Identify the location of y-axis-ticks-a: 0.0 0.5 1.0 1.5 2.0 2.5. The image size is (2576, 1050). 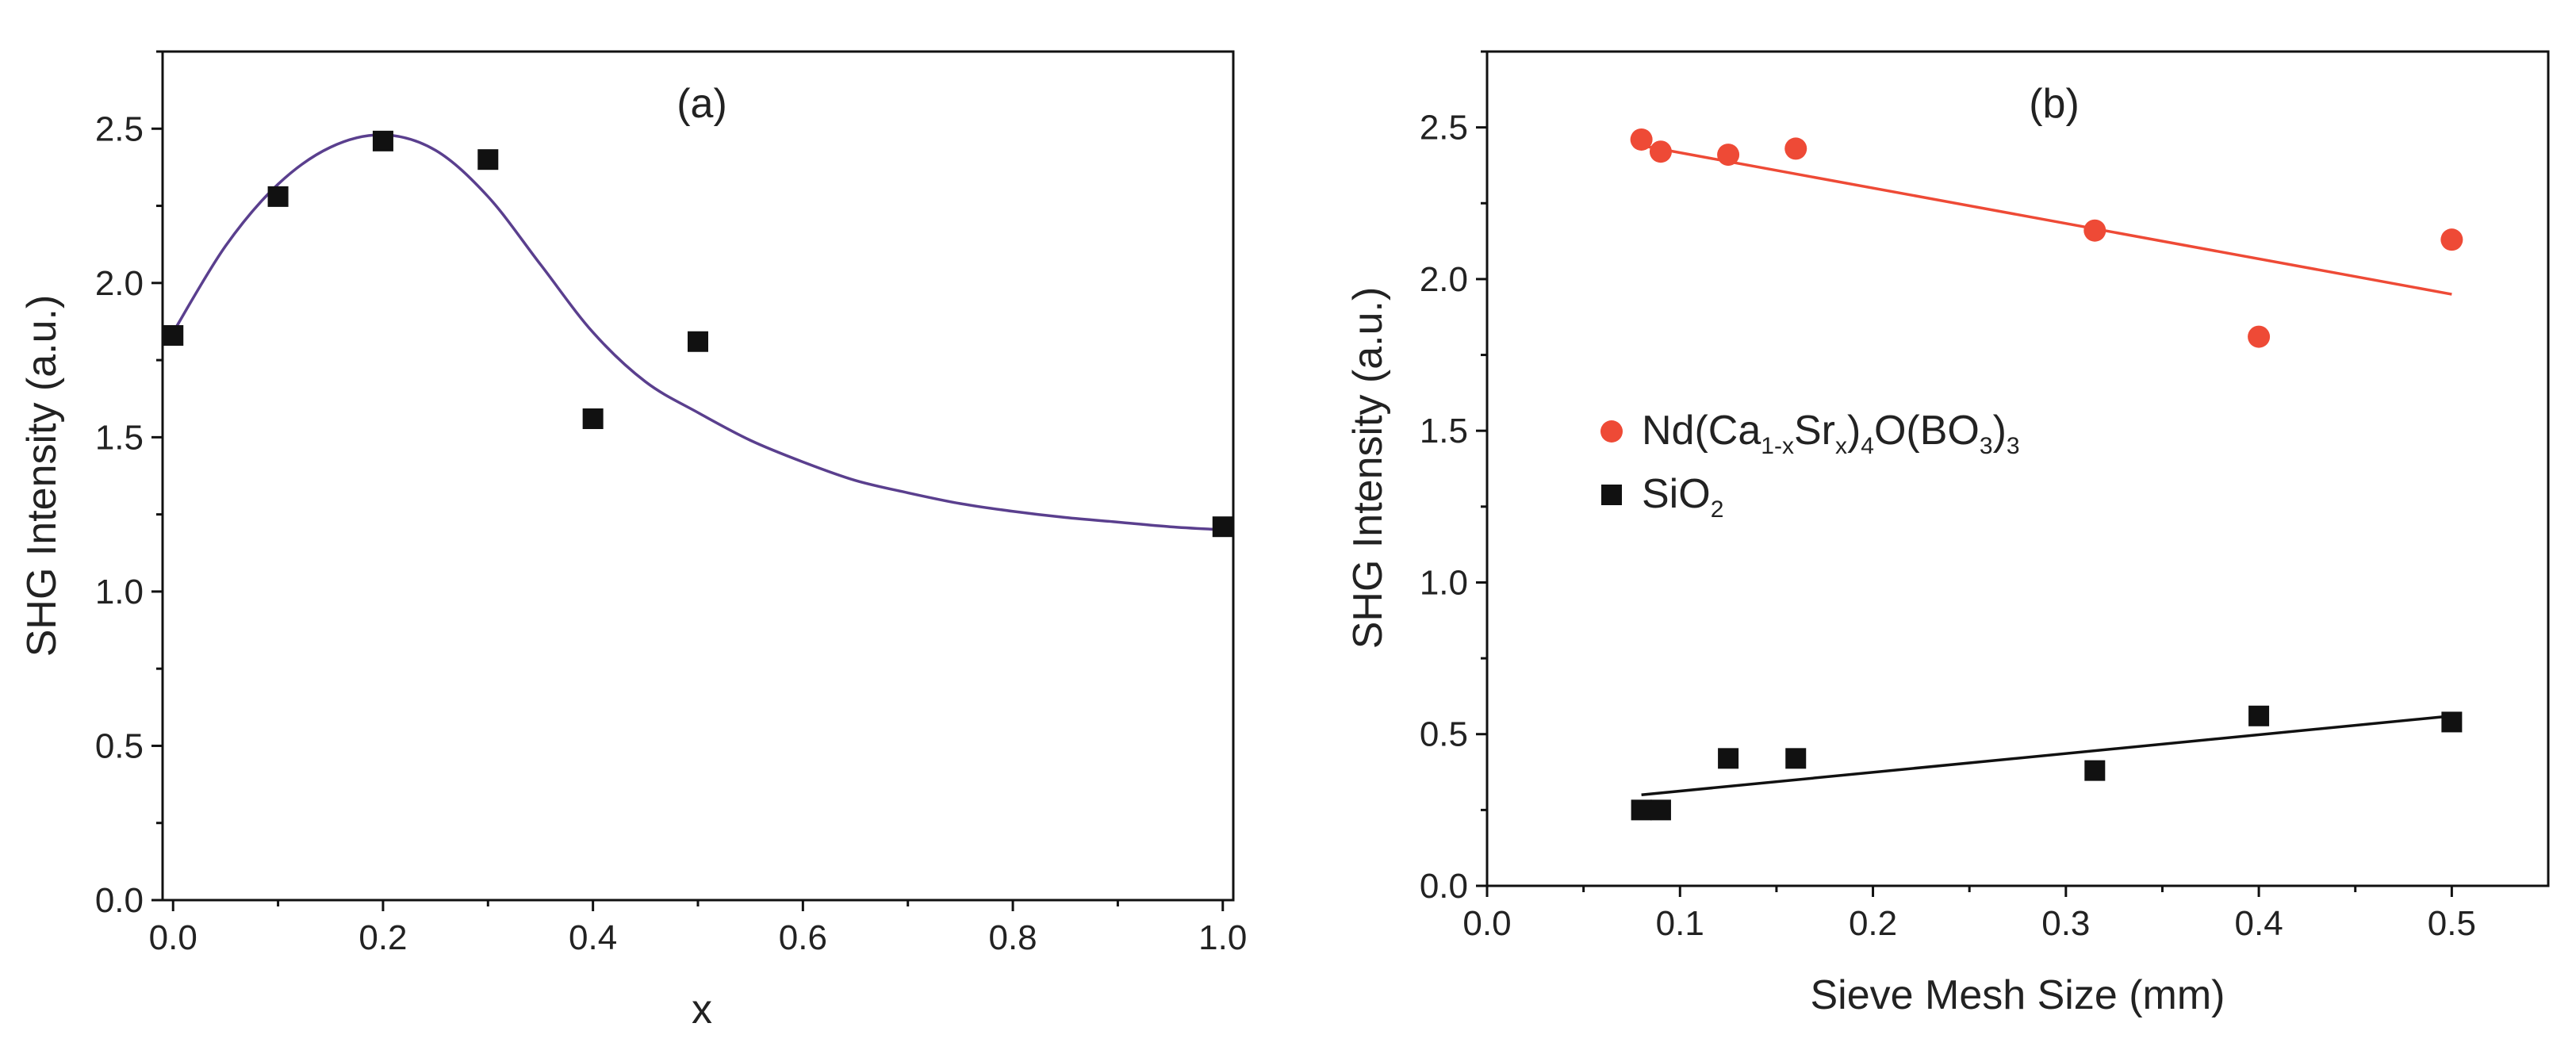
(129, 485).